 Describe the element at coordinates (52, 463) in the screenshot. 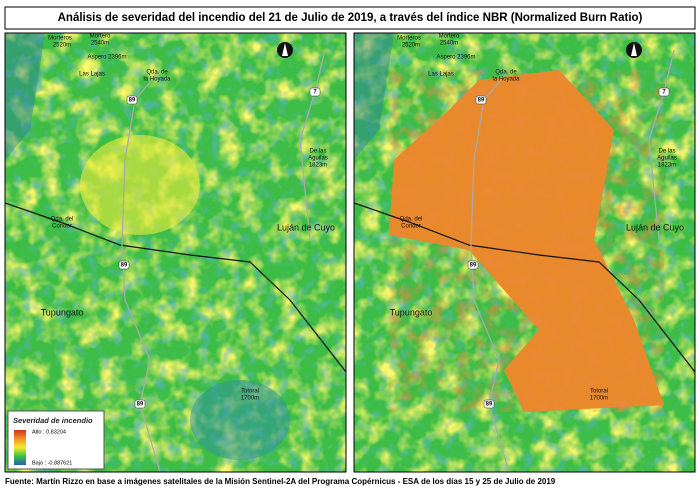

I see `legend-low: Bajo : -0.887621` at that location.